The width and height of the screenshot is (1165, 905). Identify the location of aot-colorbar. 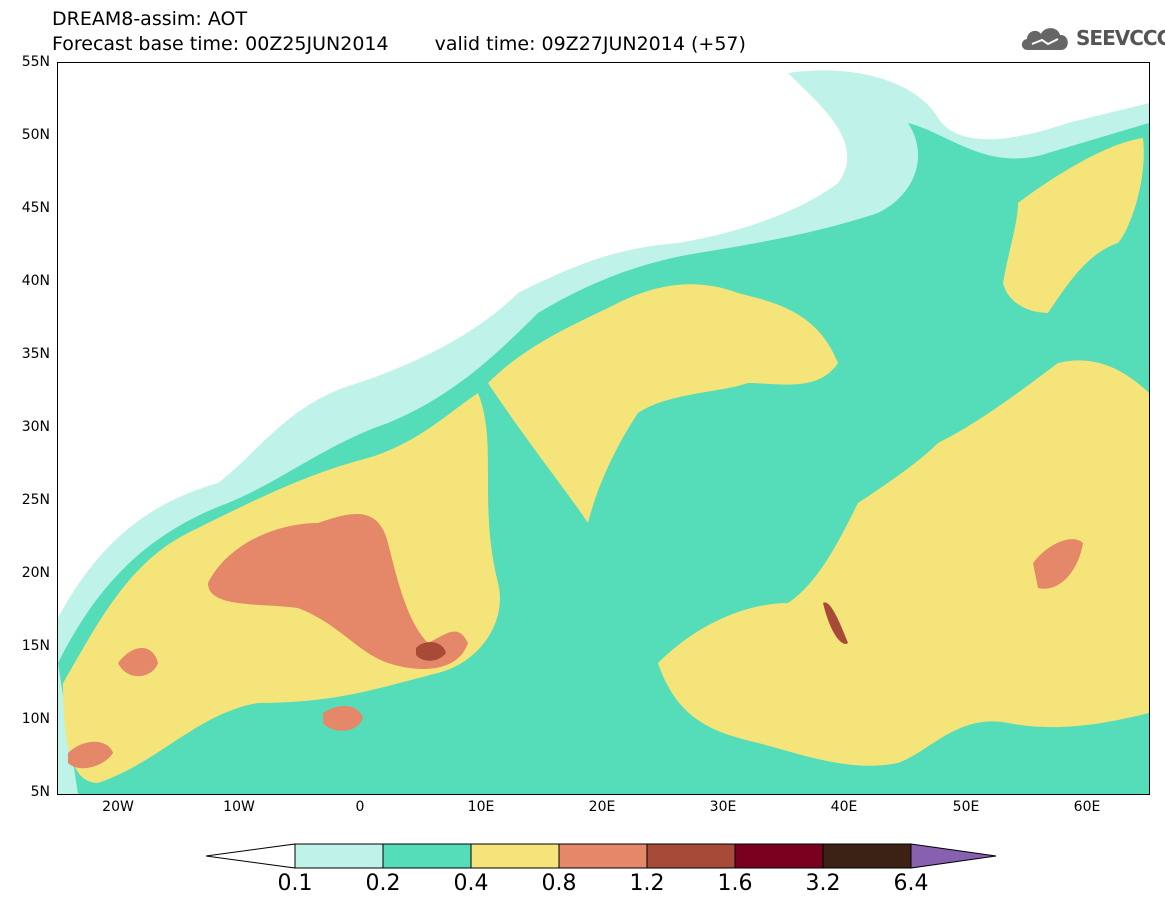
(601, 856).